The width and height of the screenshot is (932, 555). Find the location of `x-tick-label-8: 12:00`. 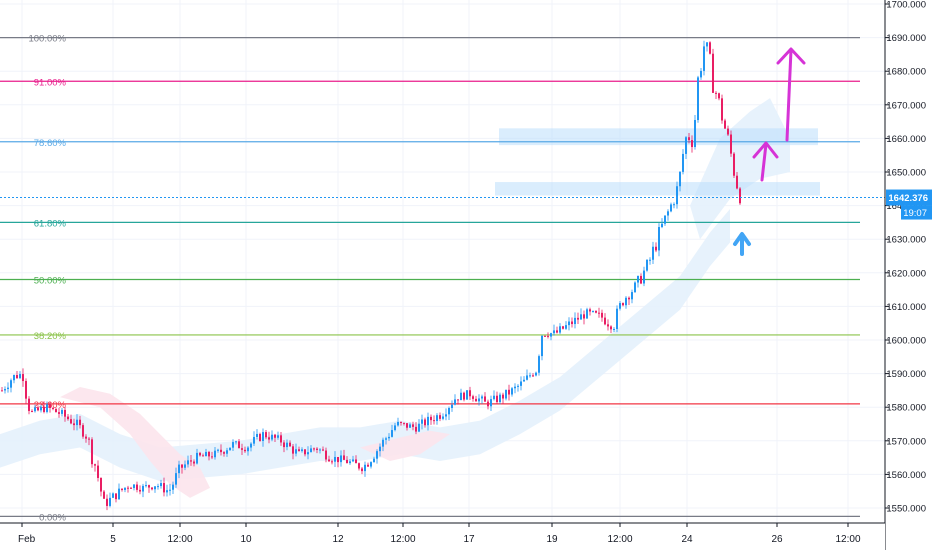

x-tick-label-8: 12:00 is located at coordinates (619, 539).